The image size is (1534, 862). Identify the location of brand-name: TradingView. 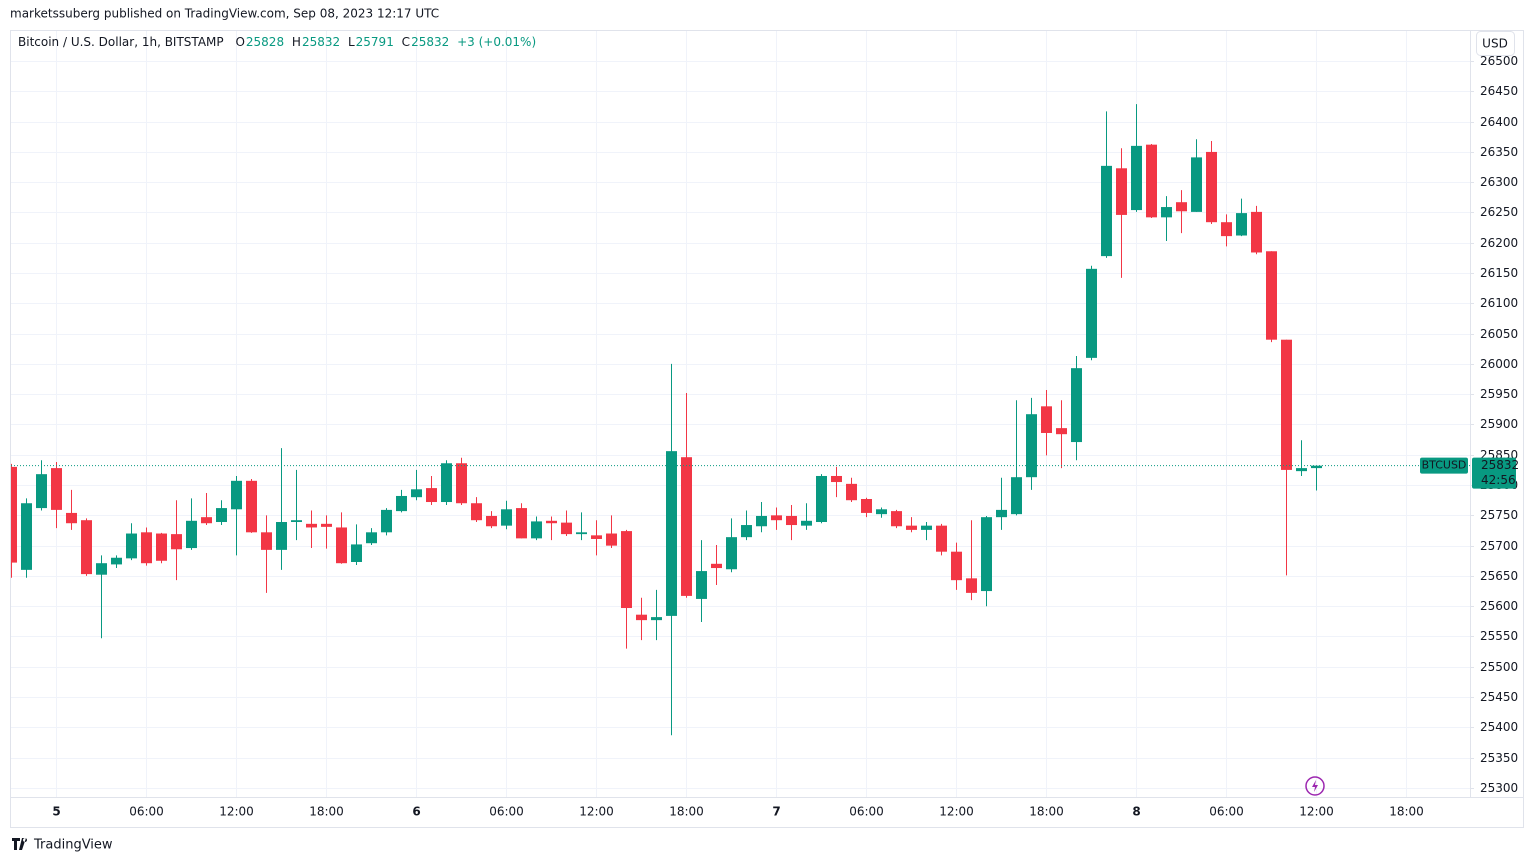
(73, 845).